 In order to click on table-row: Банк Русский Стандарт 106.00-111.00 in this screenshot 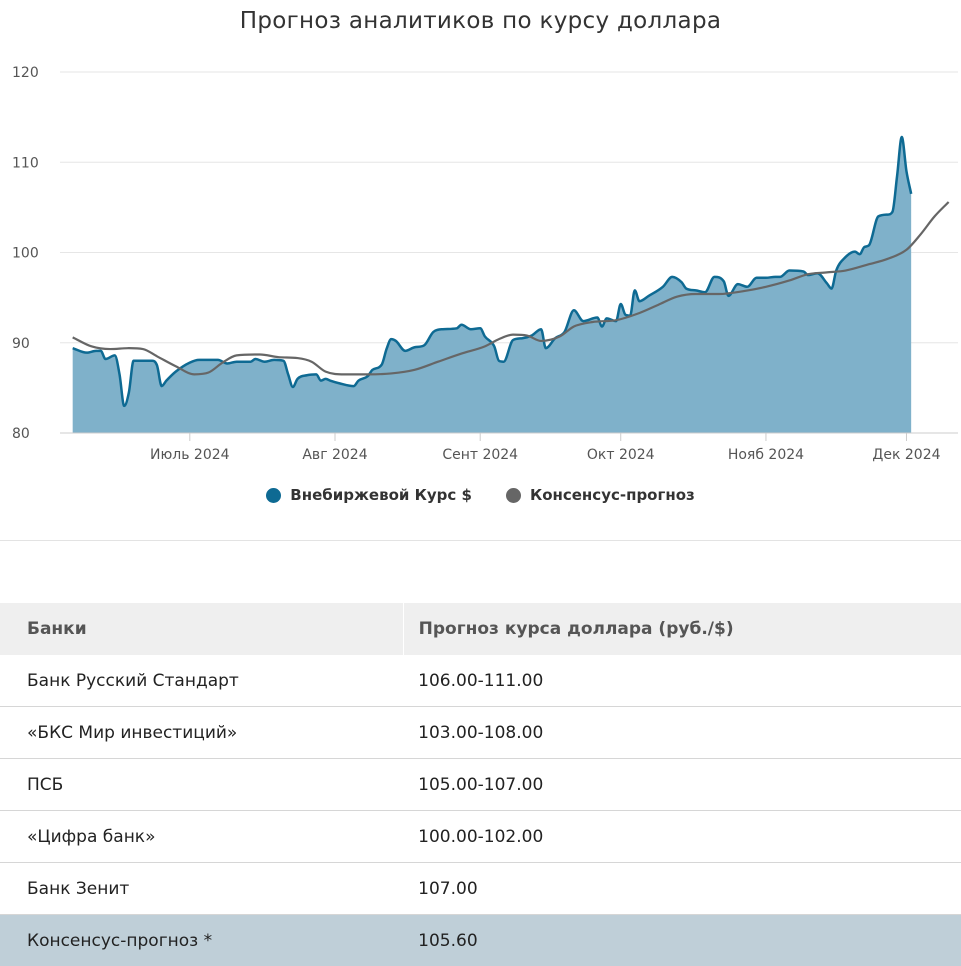, I will do `click(480, 681)`.